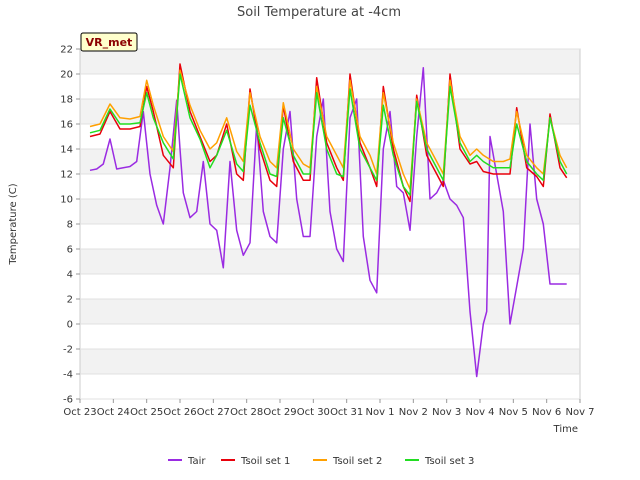 Image resolution: width=640 pixels, height=480 pixels. Describe the element at coordinates (66, 175) in the screenshot. I see `y-tick-label: 12` at that location.